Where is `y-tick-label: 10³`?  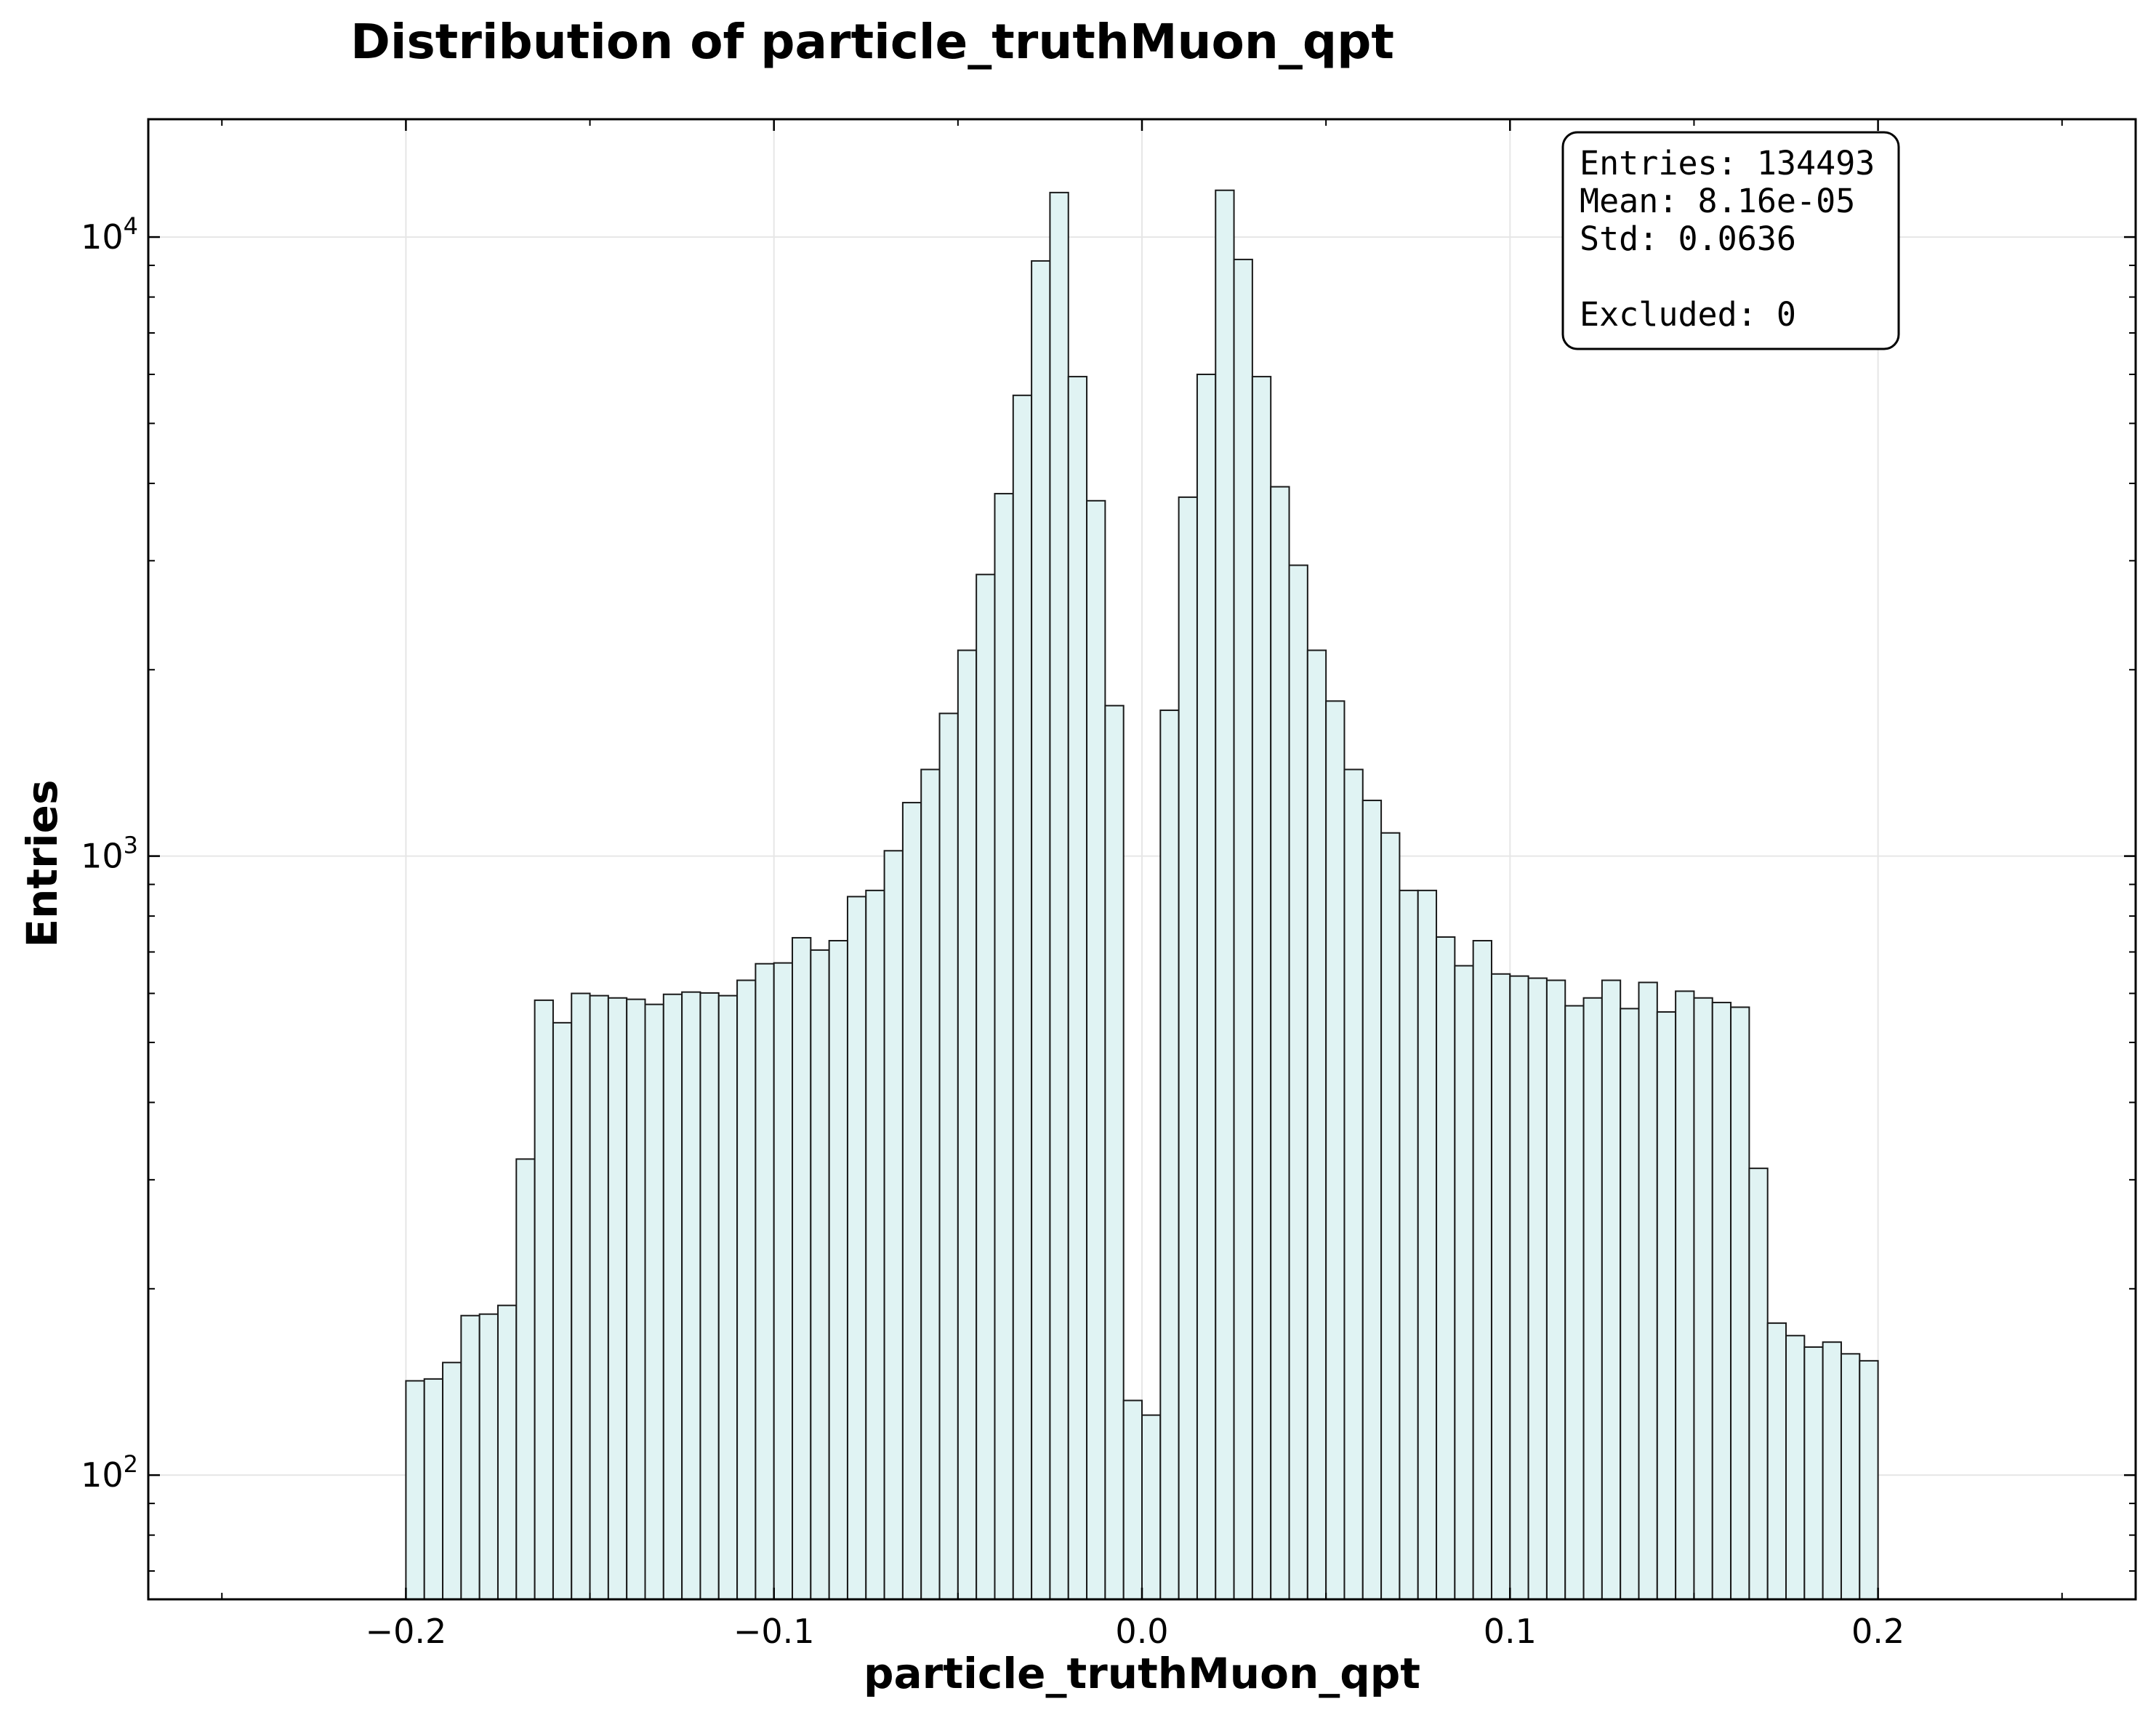 y-tick-label: 10³ is located at coordinates (109, 854).